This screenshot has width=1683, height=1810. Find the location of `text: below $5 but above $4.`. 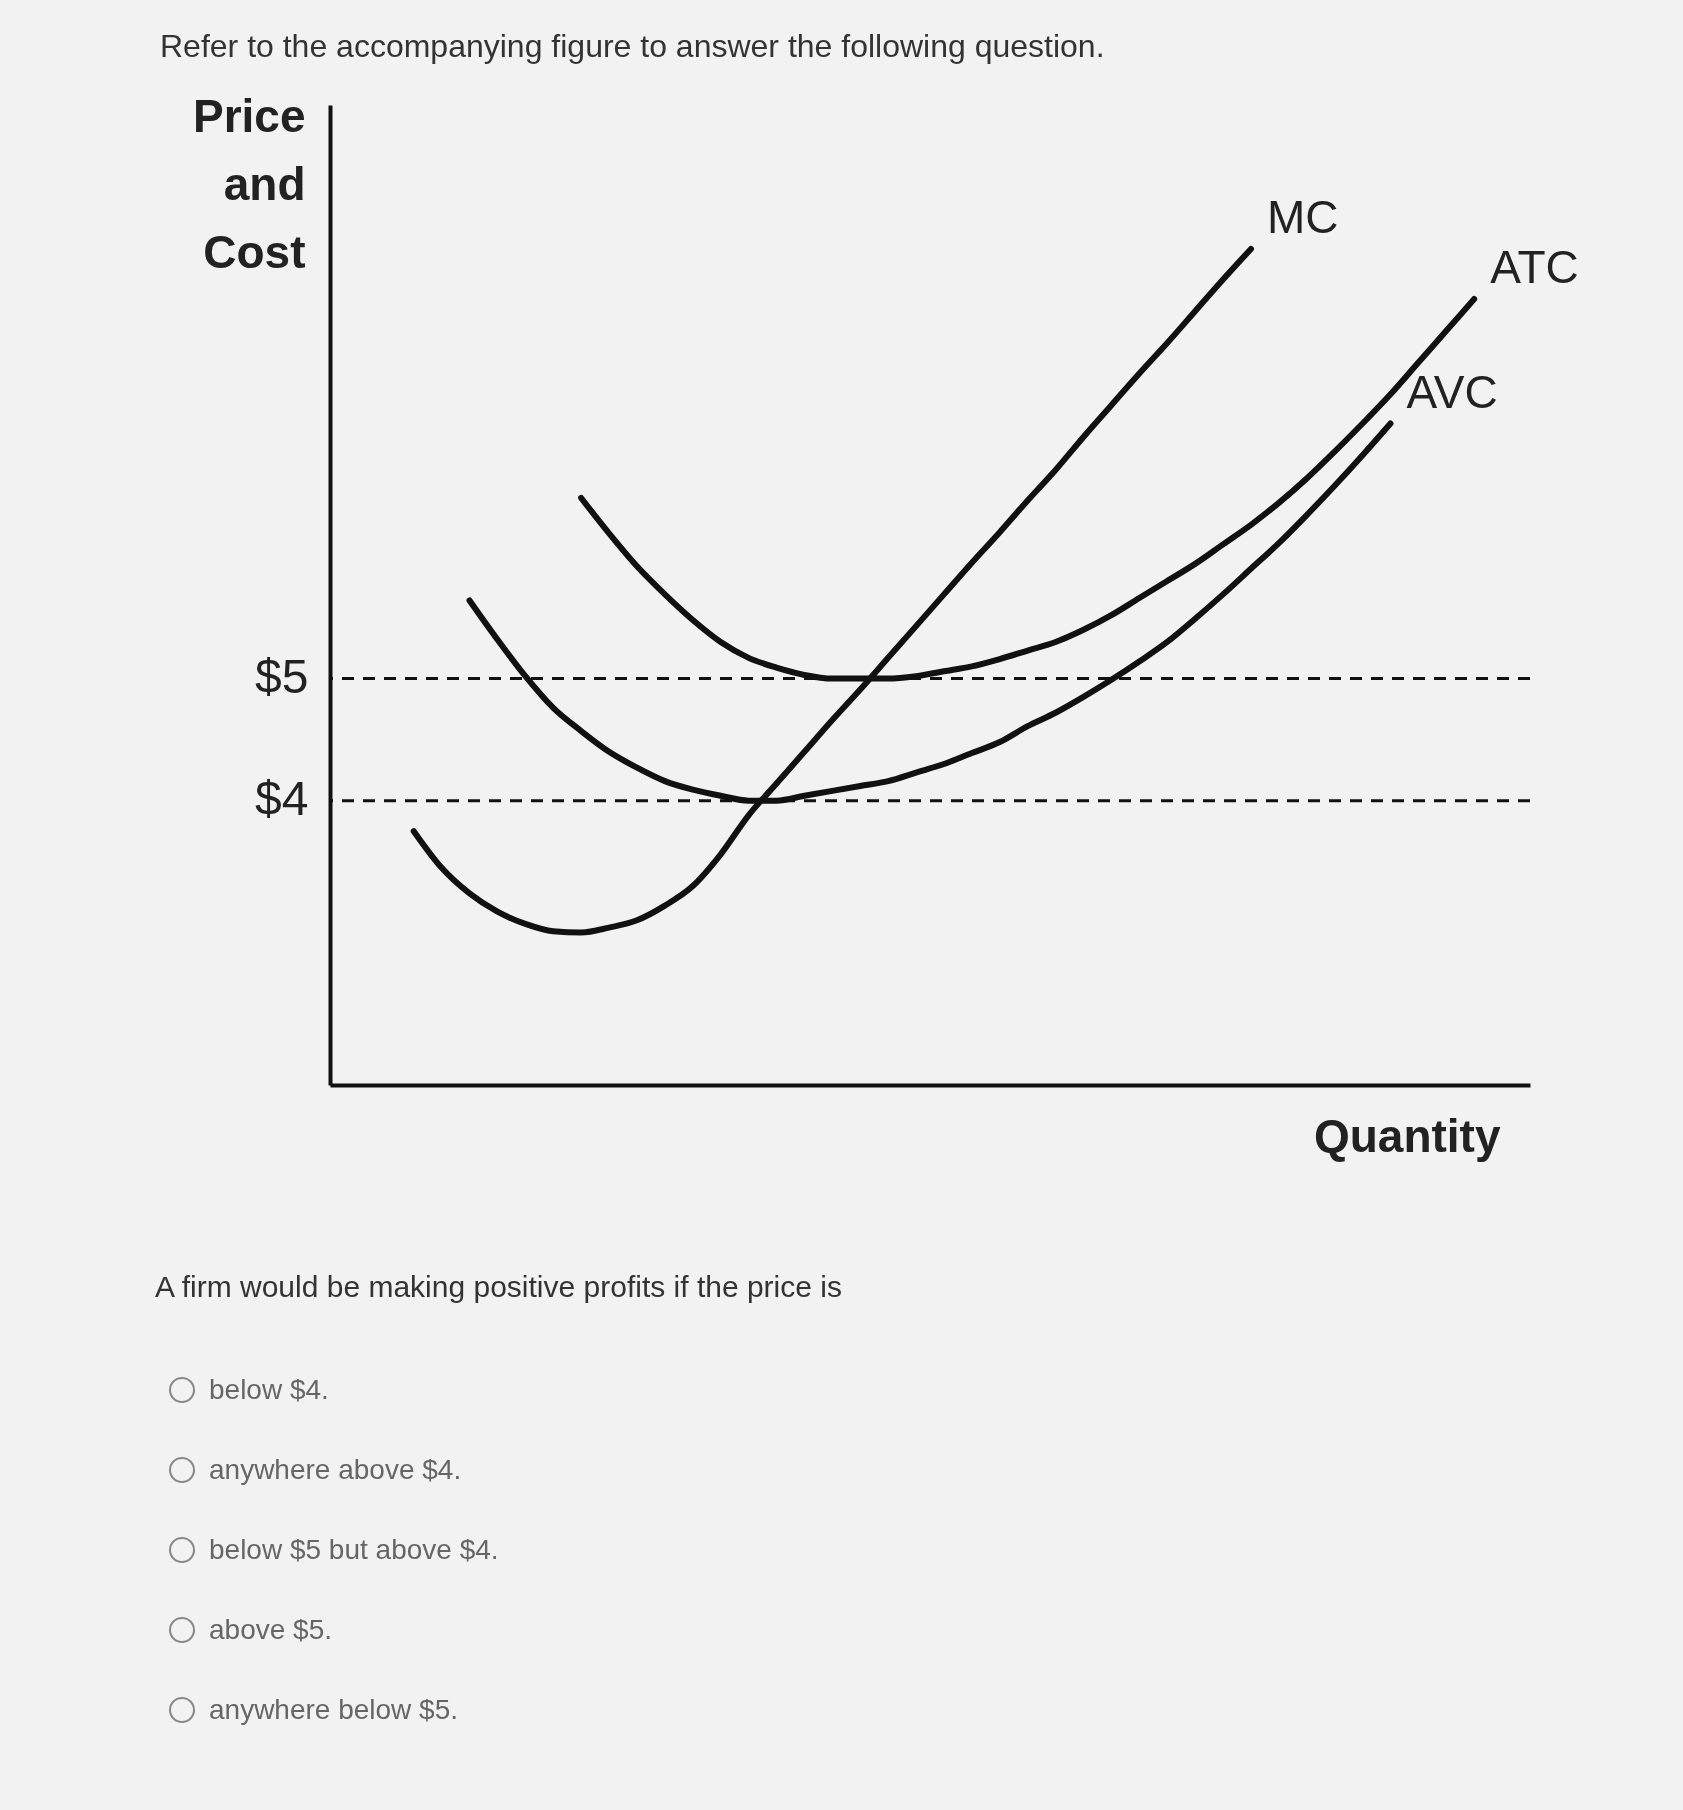

text: below $5 but above $4. is located at coordinates (354, 1550).